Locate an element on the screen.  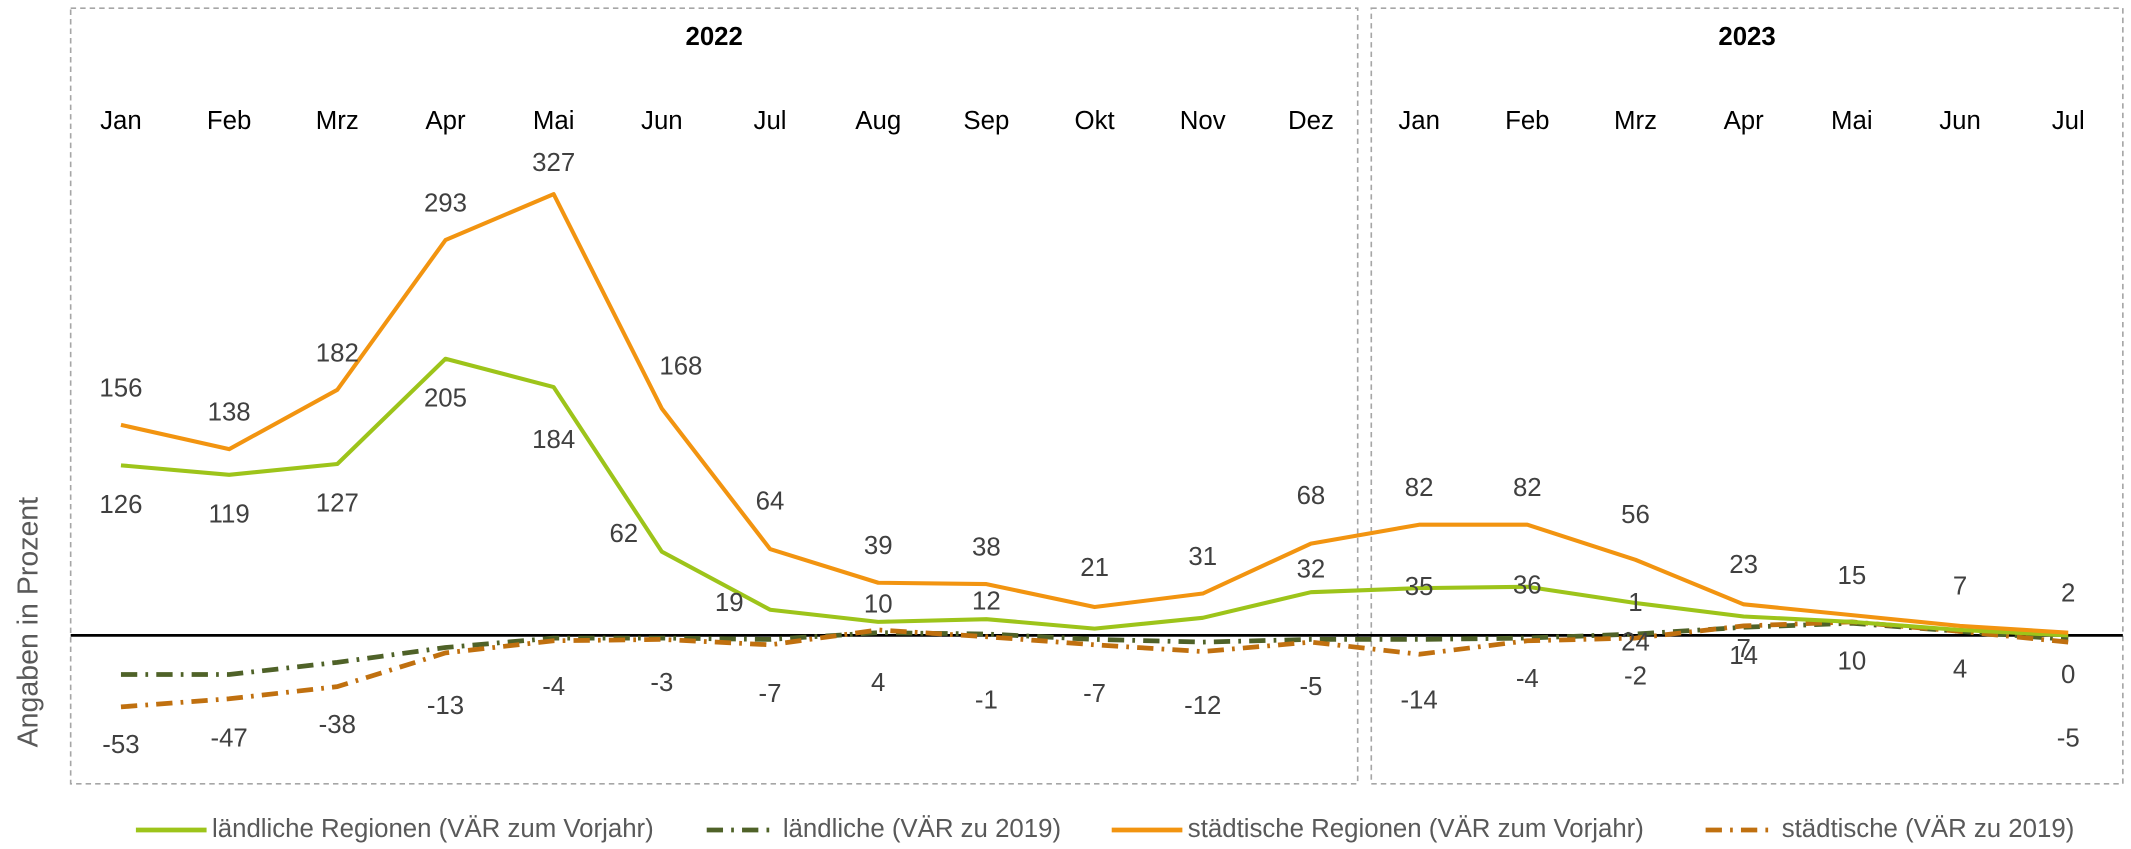
data-label: -12 is located at coordinates (1202, 706).